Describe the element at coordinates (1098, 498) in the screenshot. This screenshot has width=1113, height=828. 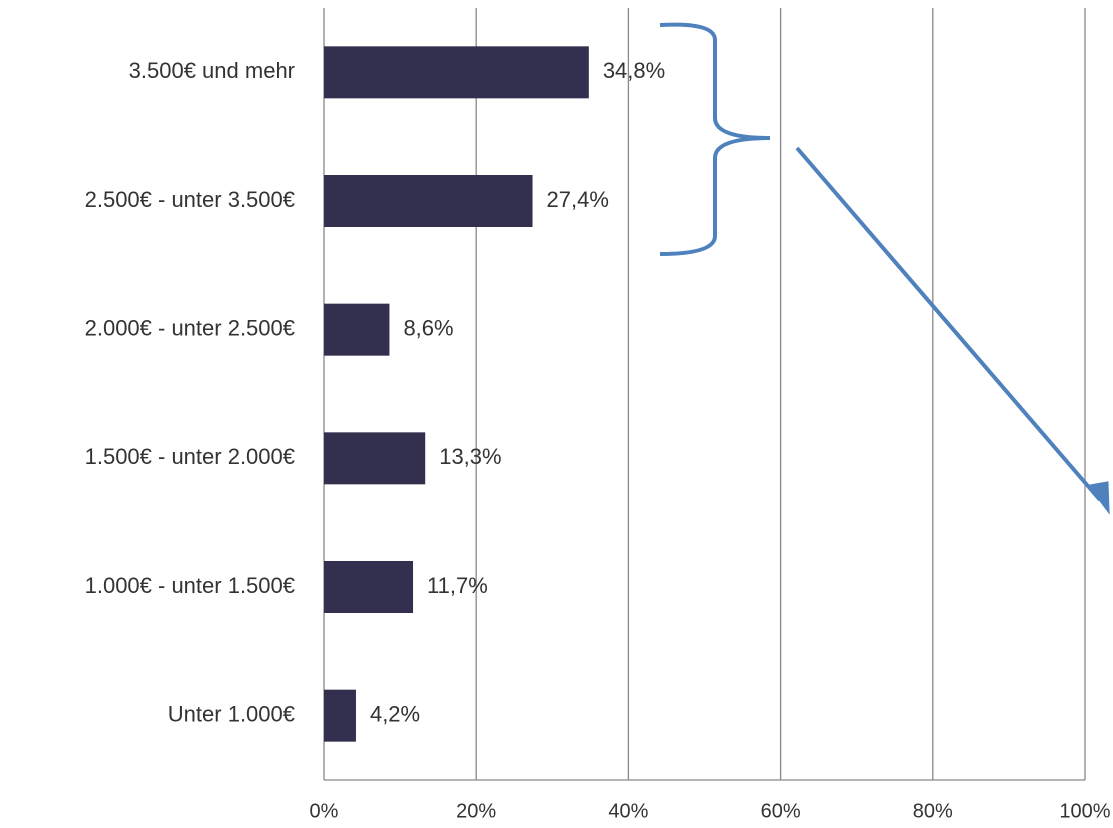
I see `arrow-head` at that location.